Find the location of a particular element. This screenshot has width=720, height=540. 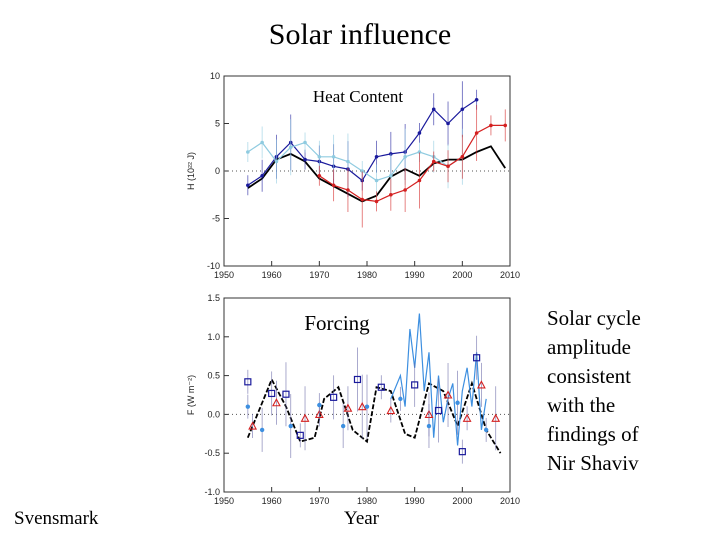

y-tick-label: 0.5 is located at coordinates (213, 376).